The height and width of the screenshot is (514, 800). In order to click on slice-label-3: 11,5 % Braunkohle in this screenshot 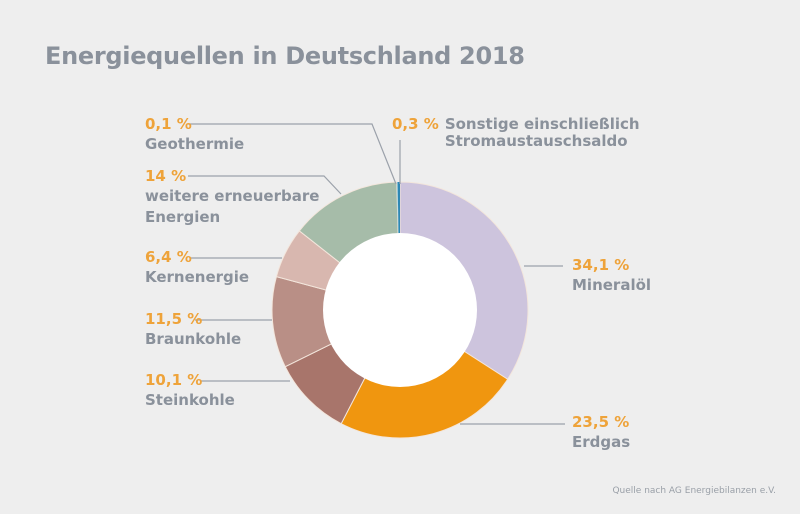, I will do `click(193, 329)`.